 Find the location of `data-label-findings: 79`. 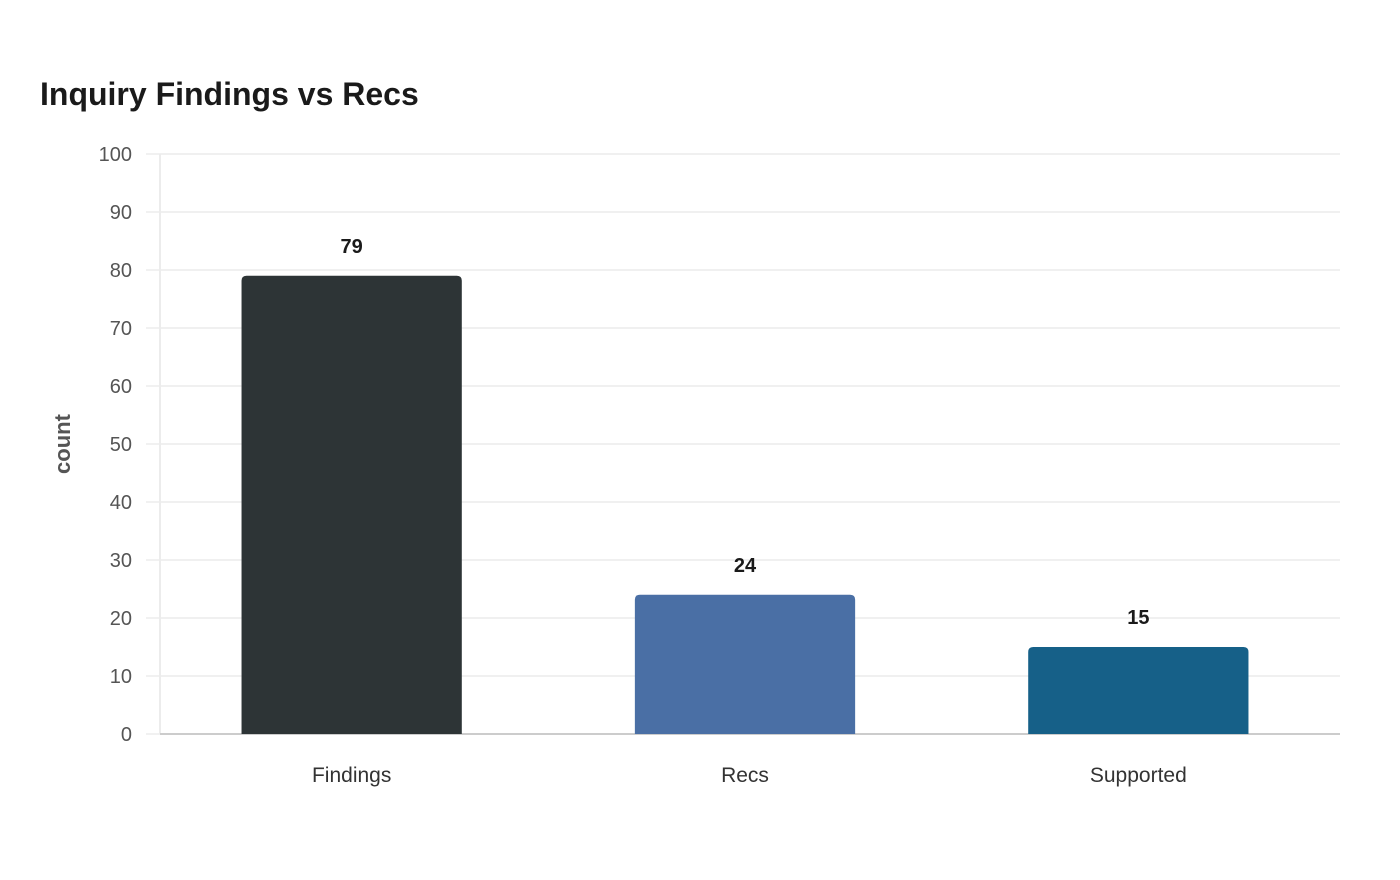

data-label-findings: 79 is located at coordinates (352, 247).